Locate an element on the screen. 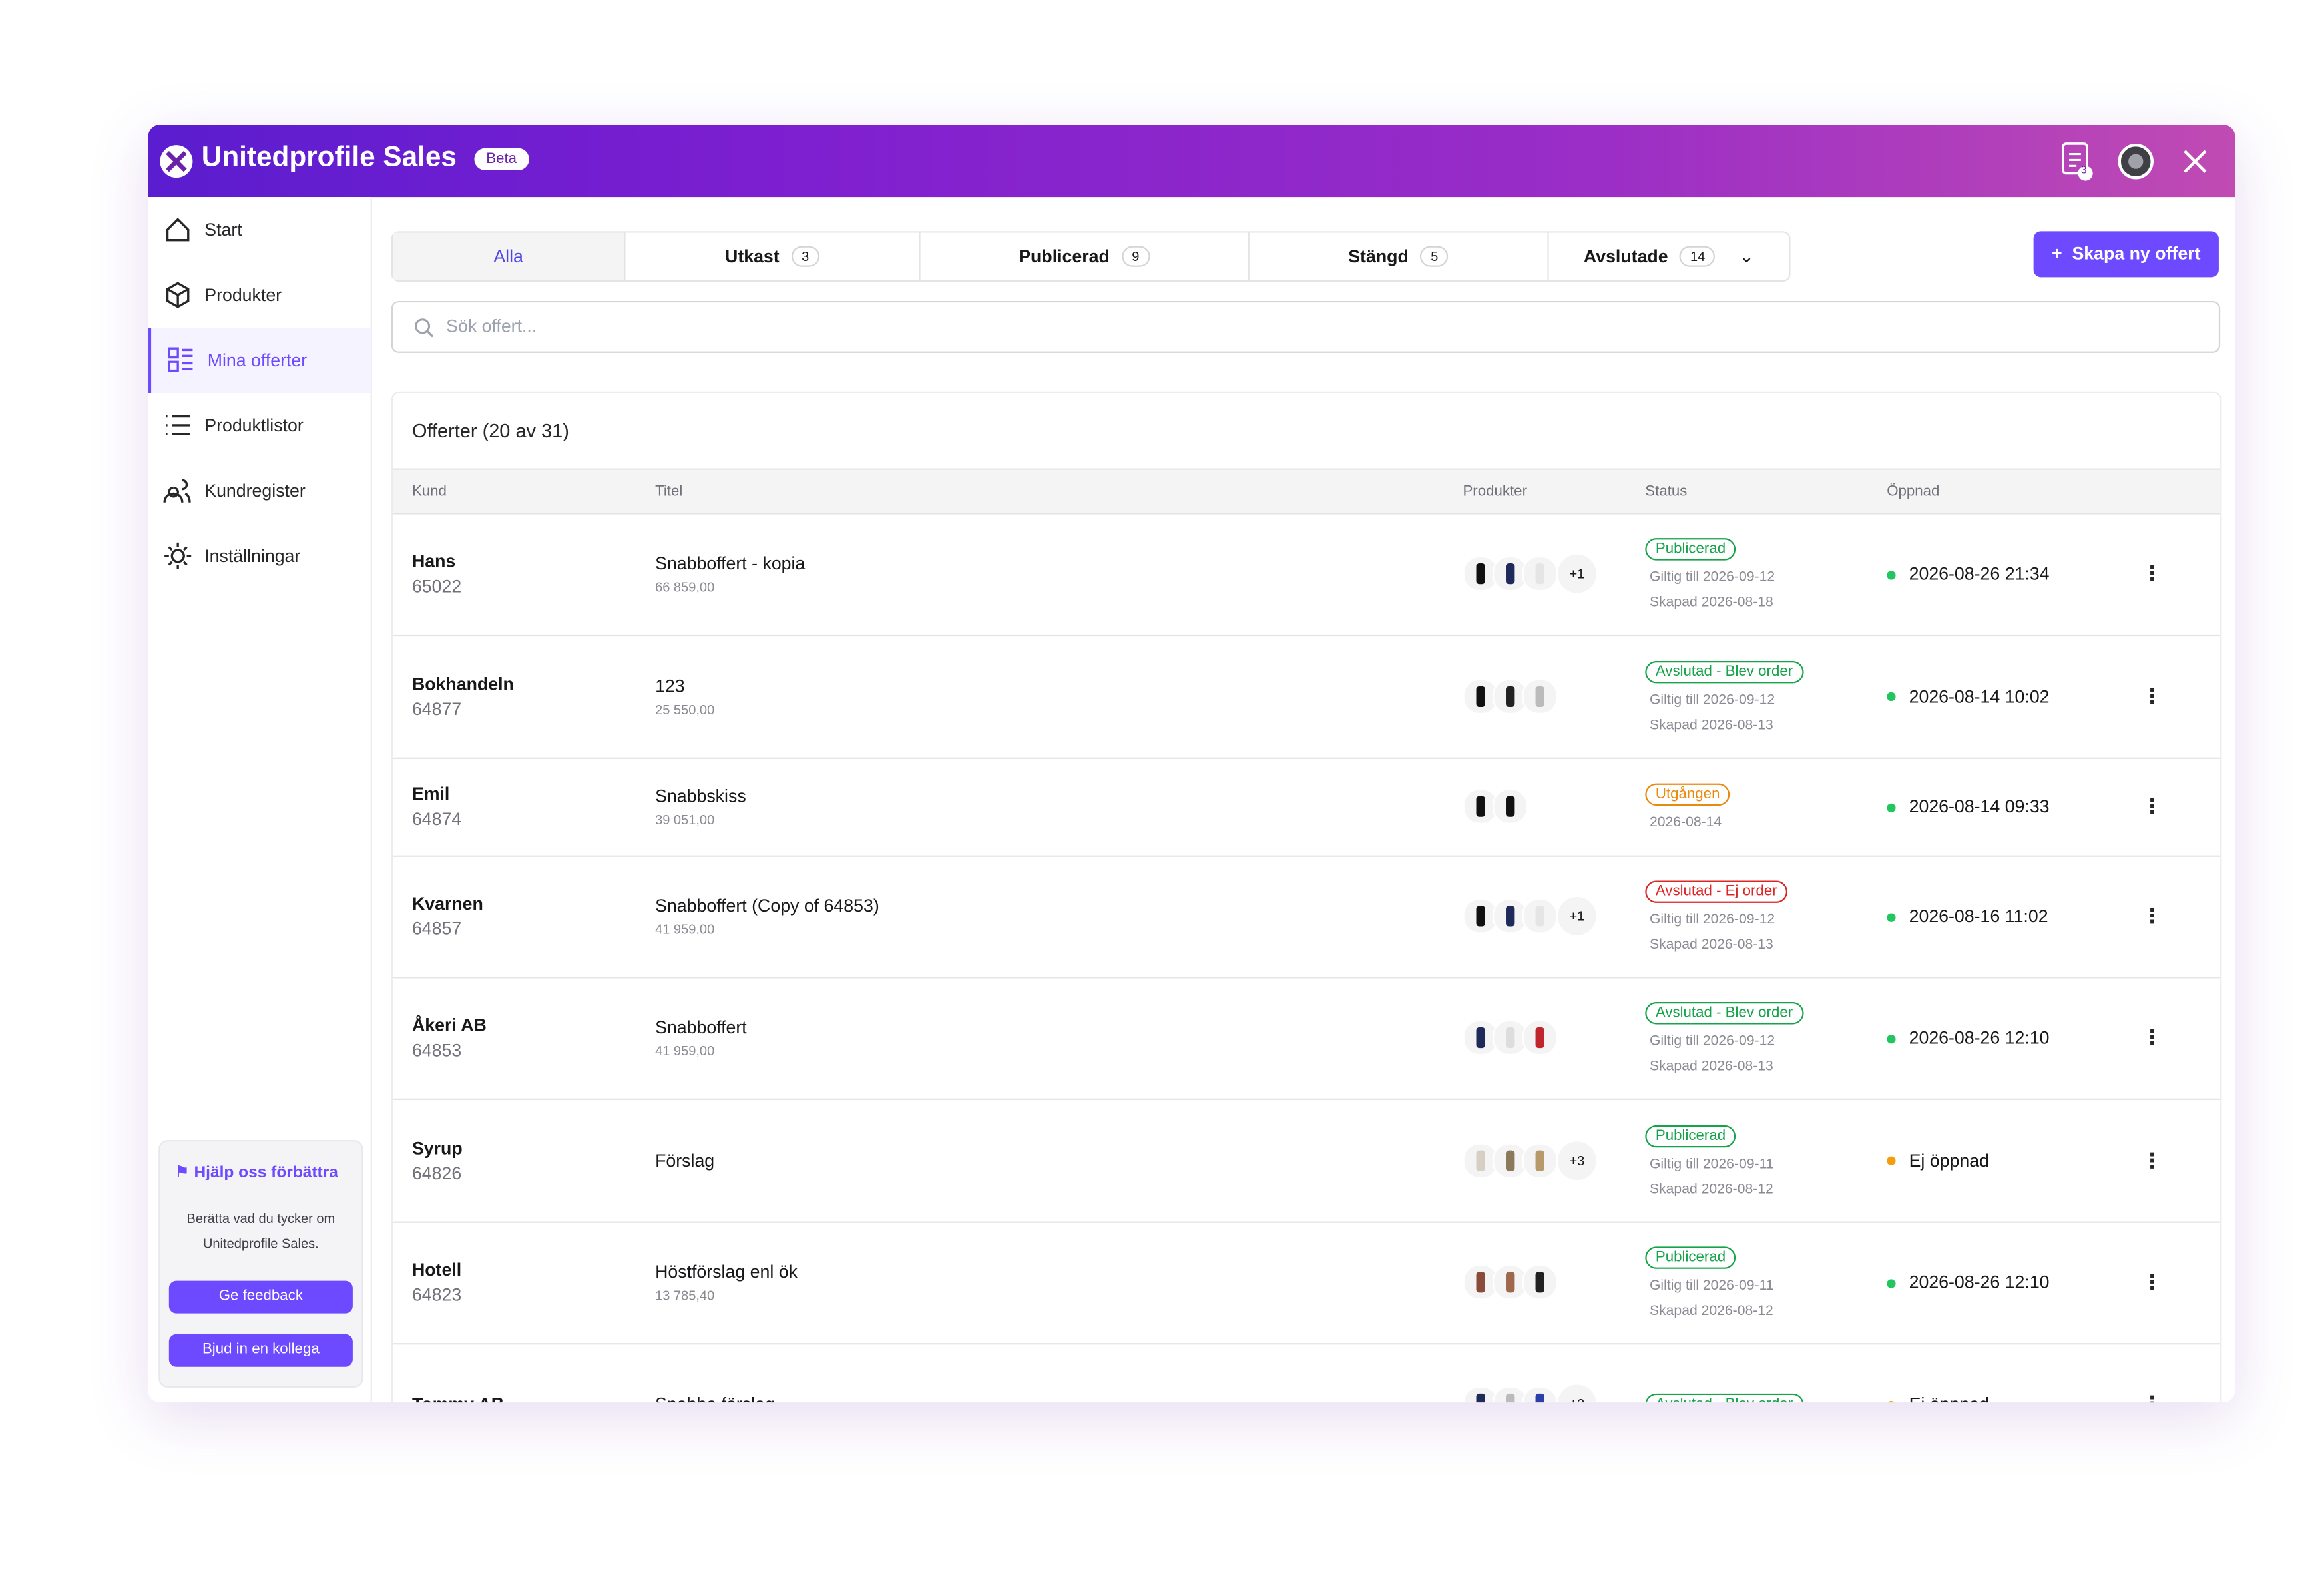 The image size is (2324, 1572). opened-text: 2026-08-26 12:10 is located at coordinates (1979, 1283).